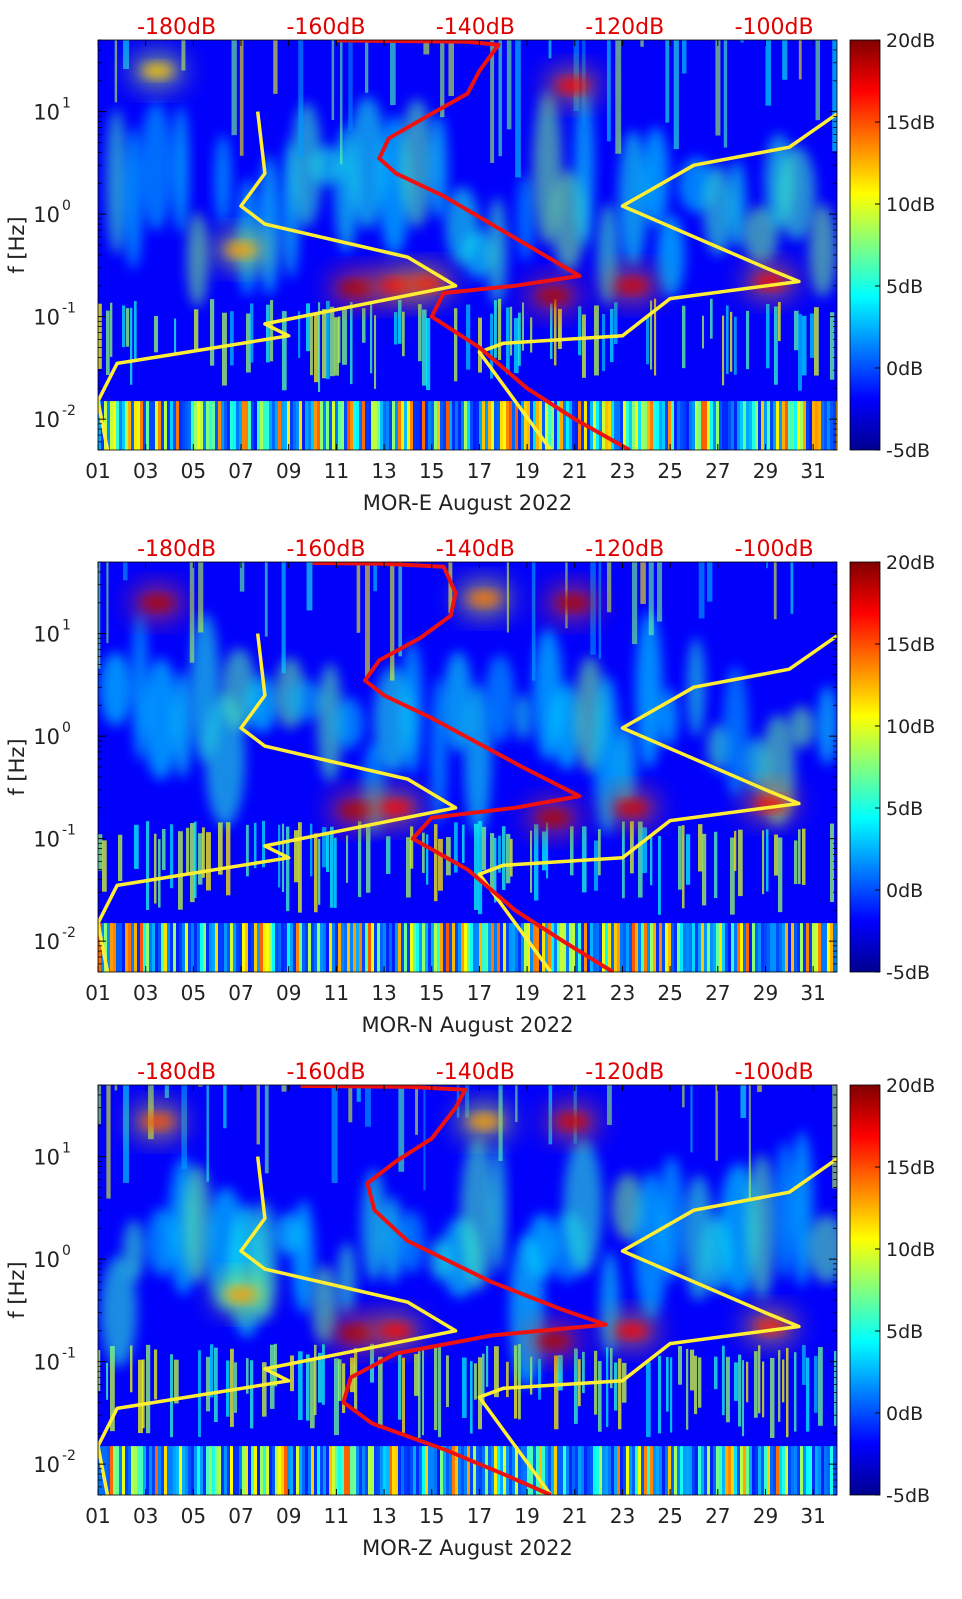 Image resolution: width=962 pixels, height=1599 pixels. What do you see at coordinates (325, 1072) in the screenshot?
I see `top-axis-label: -160dB` at bounding box center [325, 1072].